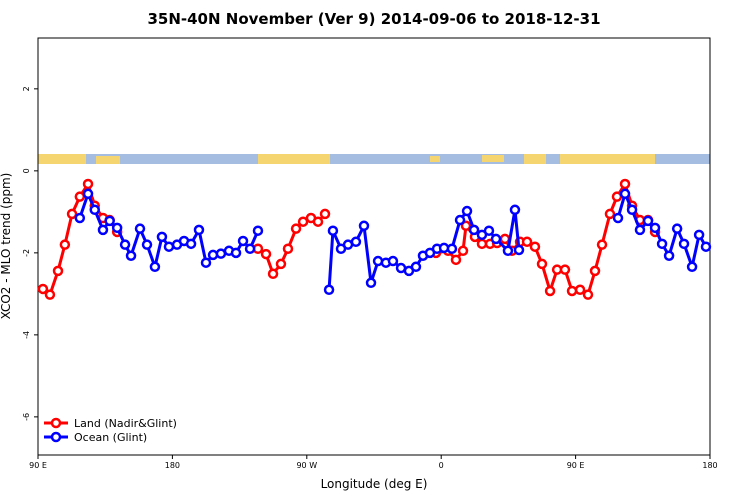 The width and height of the screenshot is (750, 500). What do you see at coordinates (26, 170) in the screenshot?
I see `y-tick-label: 0` at bounding box center [26, 170].